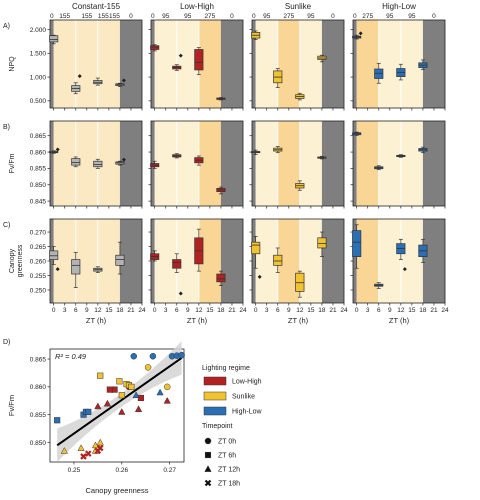 This screenshot has width=480, height=500. Describe the element at coordinates (38, 101) in the screenshot. I see `y-tick-label: 0.500` at that location.